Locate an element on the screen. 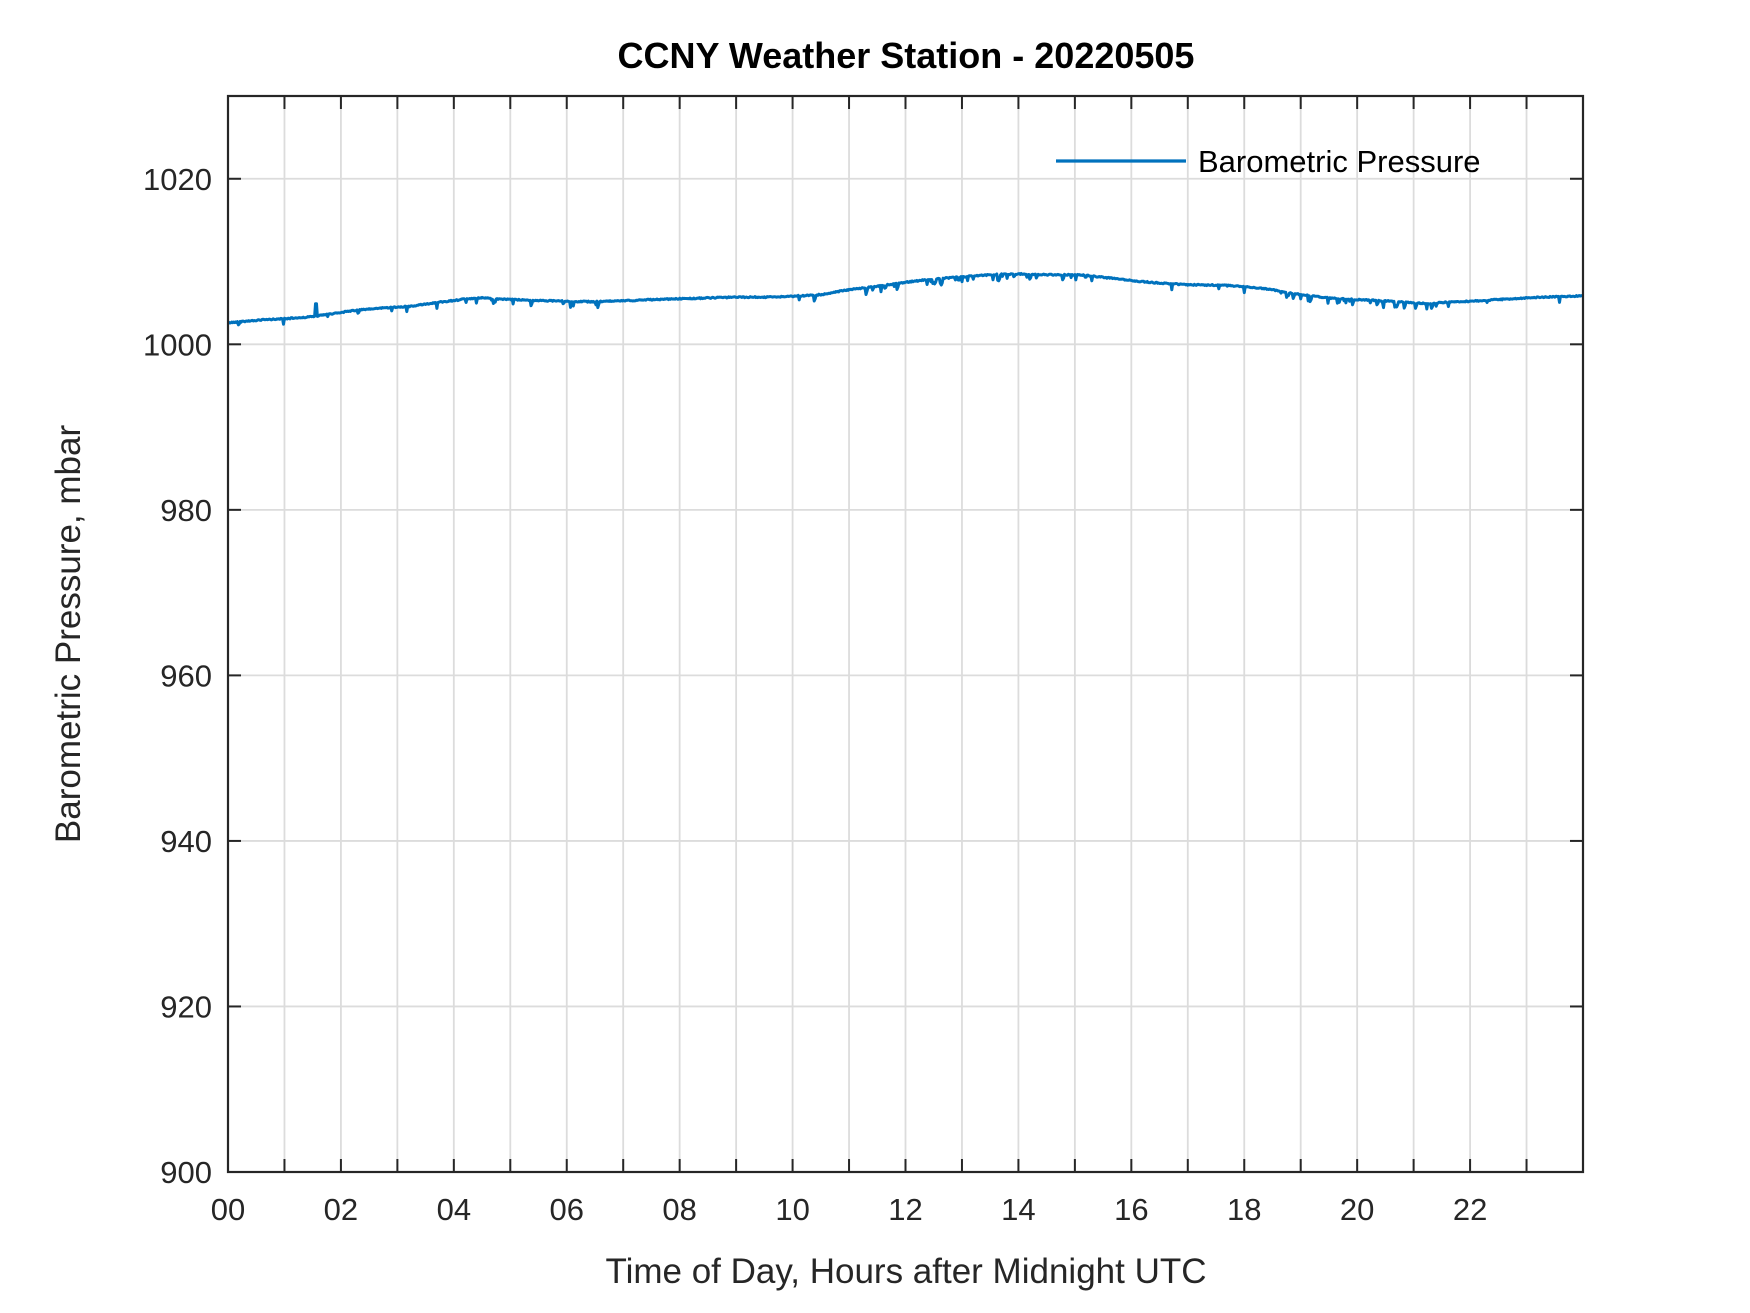 Image resolution: width=1750 pixels, height=1313 pixels. x-tick-label: 22 is located at coordinates (1470, 1209).